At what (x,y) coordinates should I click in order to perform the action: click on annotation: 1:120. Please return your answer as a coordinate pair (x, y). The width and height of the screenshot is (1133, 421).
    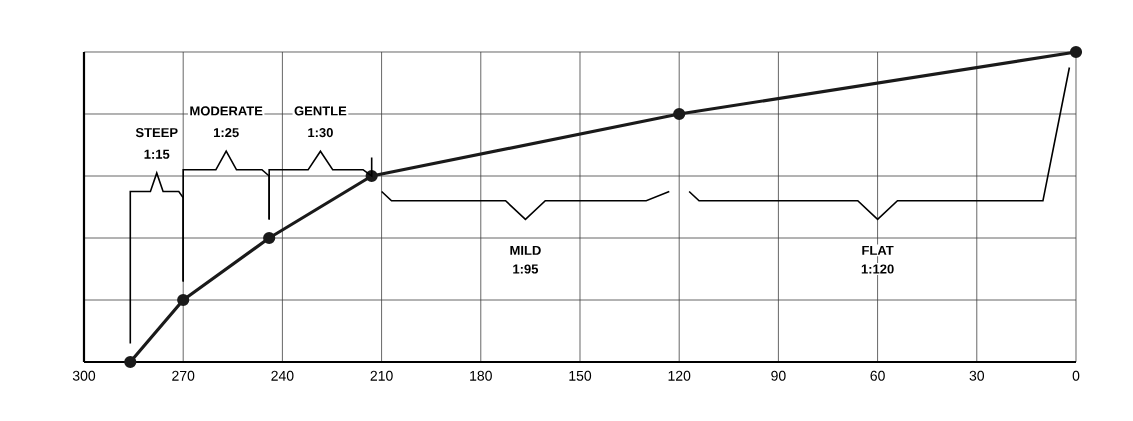
    Looking at the image, I should click on (877, 269).